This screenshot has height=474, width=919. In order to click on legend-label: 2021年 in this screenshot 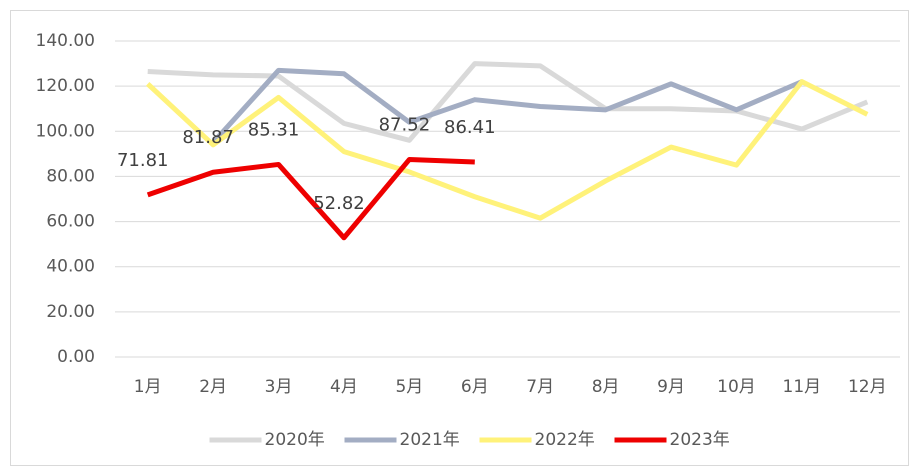, I will do `click(430, 440)`.